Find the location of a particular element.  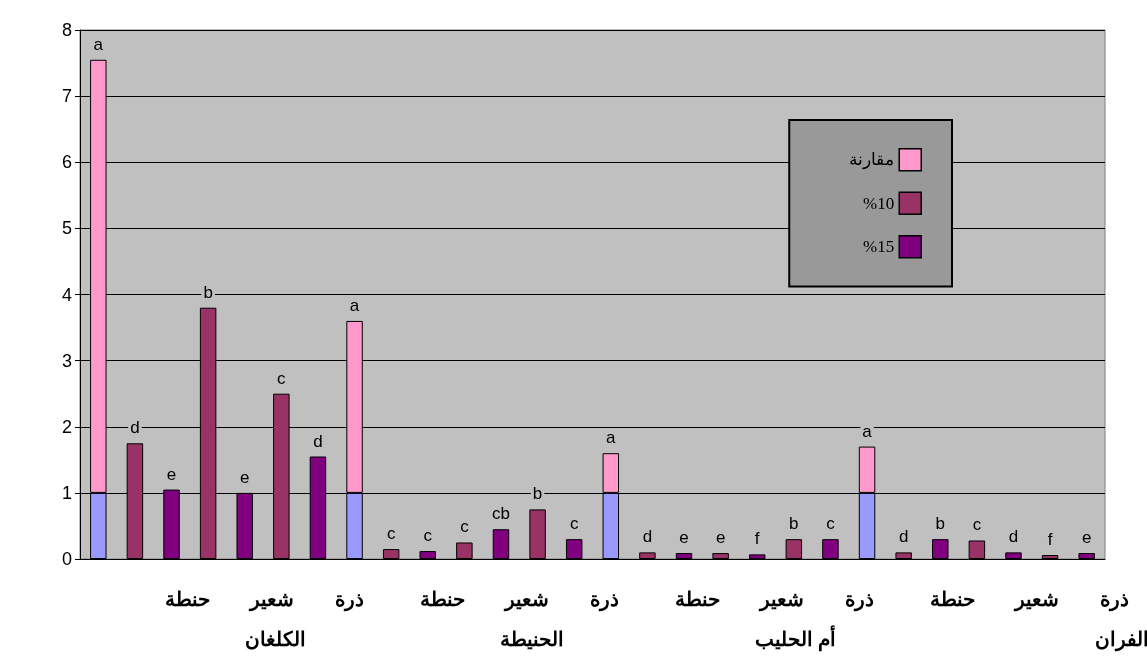

y-tick-label: 1 is located at coordinates (66, 492).